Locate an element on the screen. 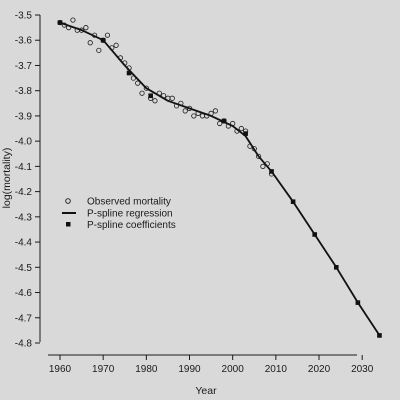 Image resolution: width=400 pixels, height=400 pixels. y-tick-label: -3.9 is located at coordinates (24, 116).